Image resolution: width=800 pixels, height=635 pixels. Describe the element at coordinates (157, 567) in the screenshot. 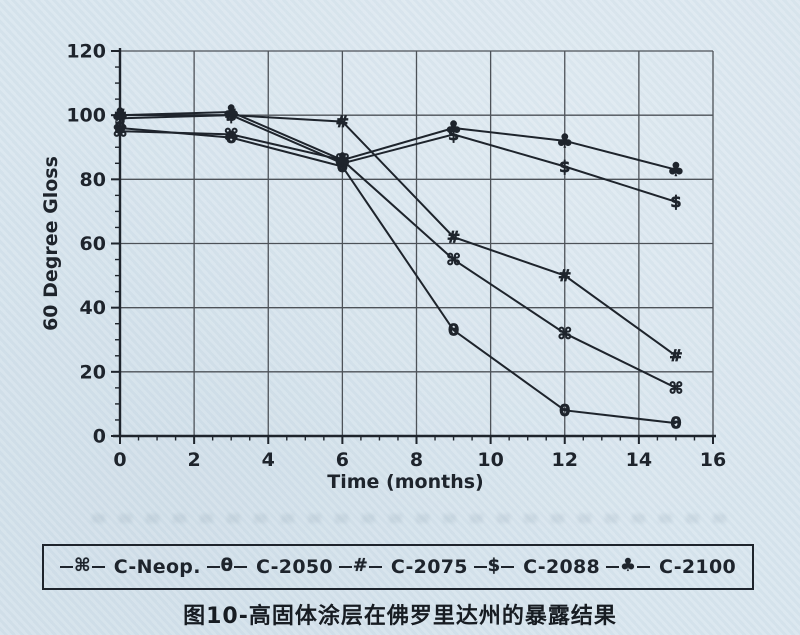

I see `legend-label: C-Neop.` at that location.